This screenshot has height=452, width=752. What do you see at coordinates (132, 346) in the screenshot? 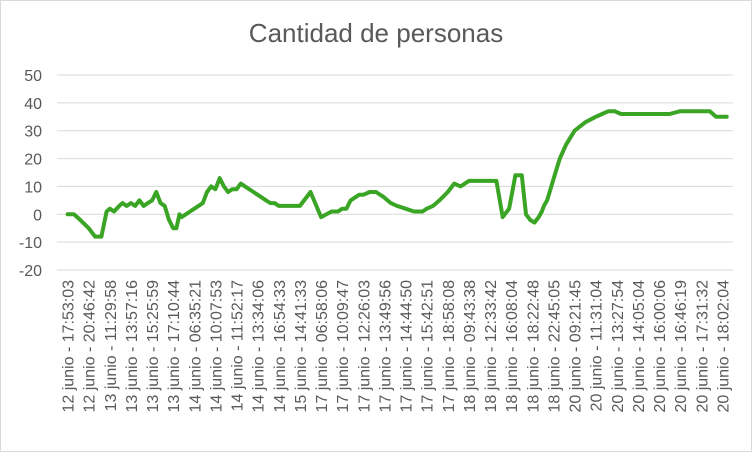
I see `x-tick-label: 13 junio - 13:57:16` at bounding box center [132, 346].